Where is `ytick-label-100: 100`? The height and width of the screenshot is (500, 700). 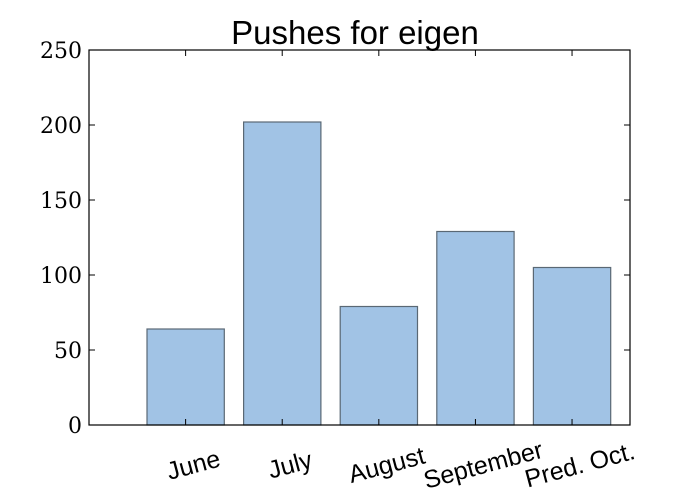 ytick-label-100: 100 is located at coordinates (61, 276).